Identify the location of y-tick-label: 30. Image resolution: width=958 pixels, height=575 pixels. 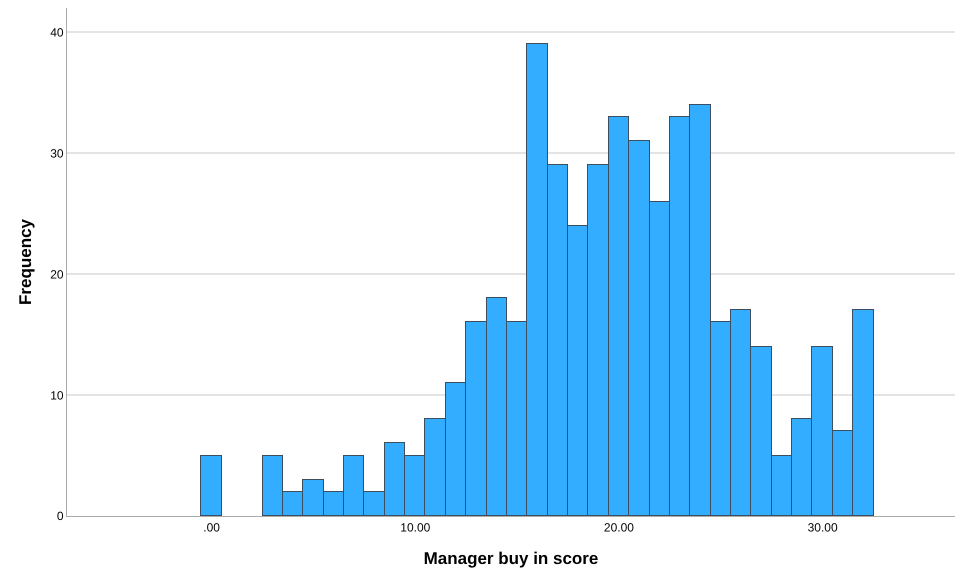
(57, 153).